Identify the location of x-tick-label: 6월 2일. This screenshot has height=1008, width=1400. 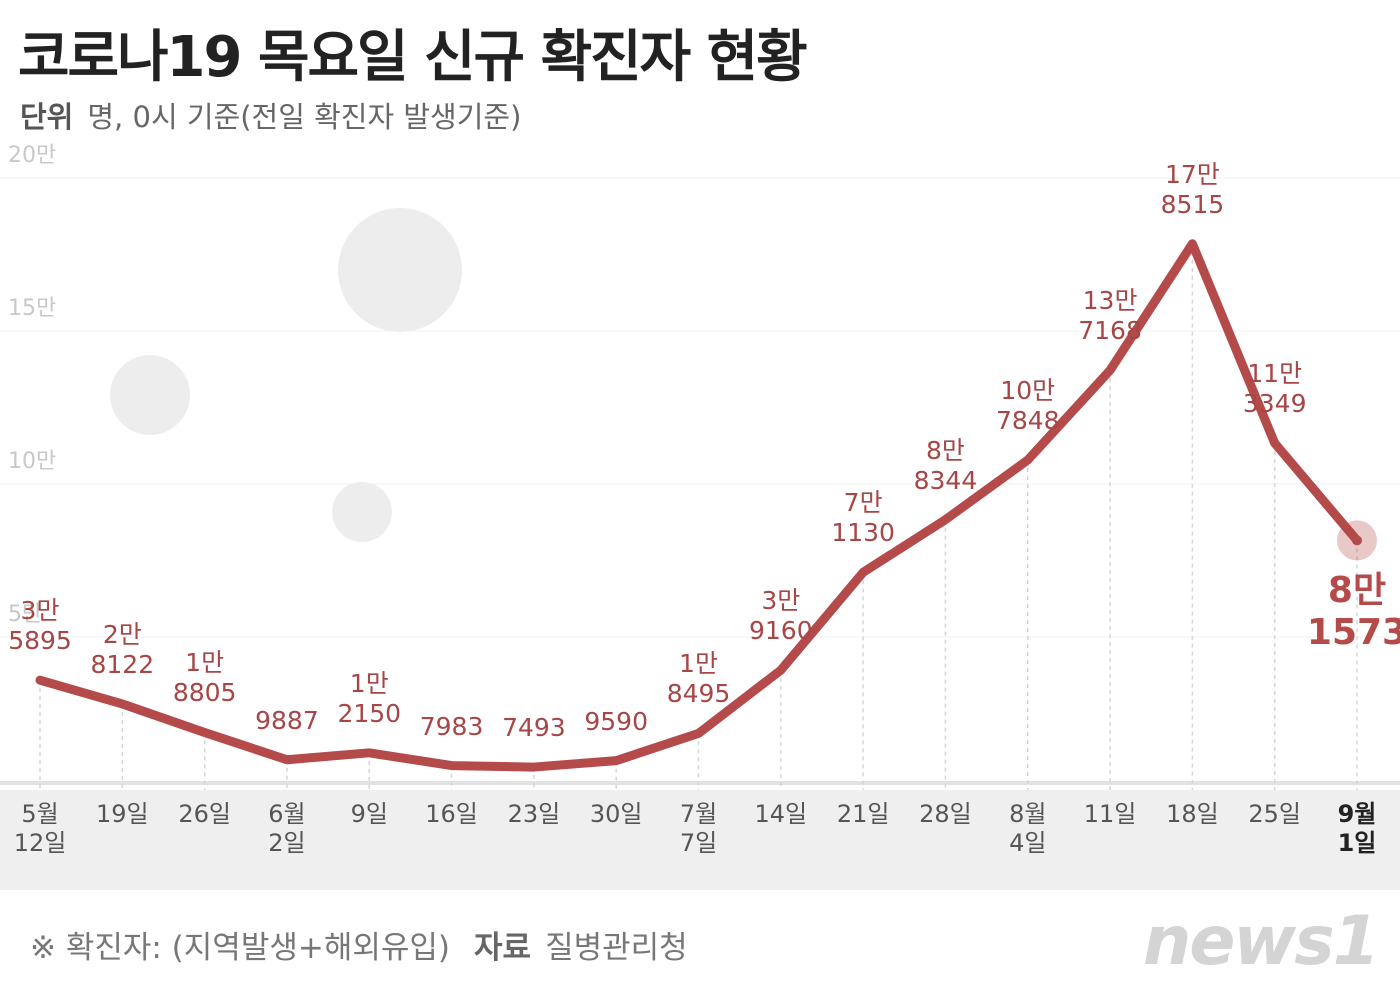
(287, 828).